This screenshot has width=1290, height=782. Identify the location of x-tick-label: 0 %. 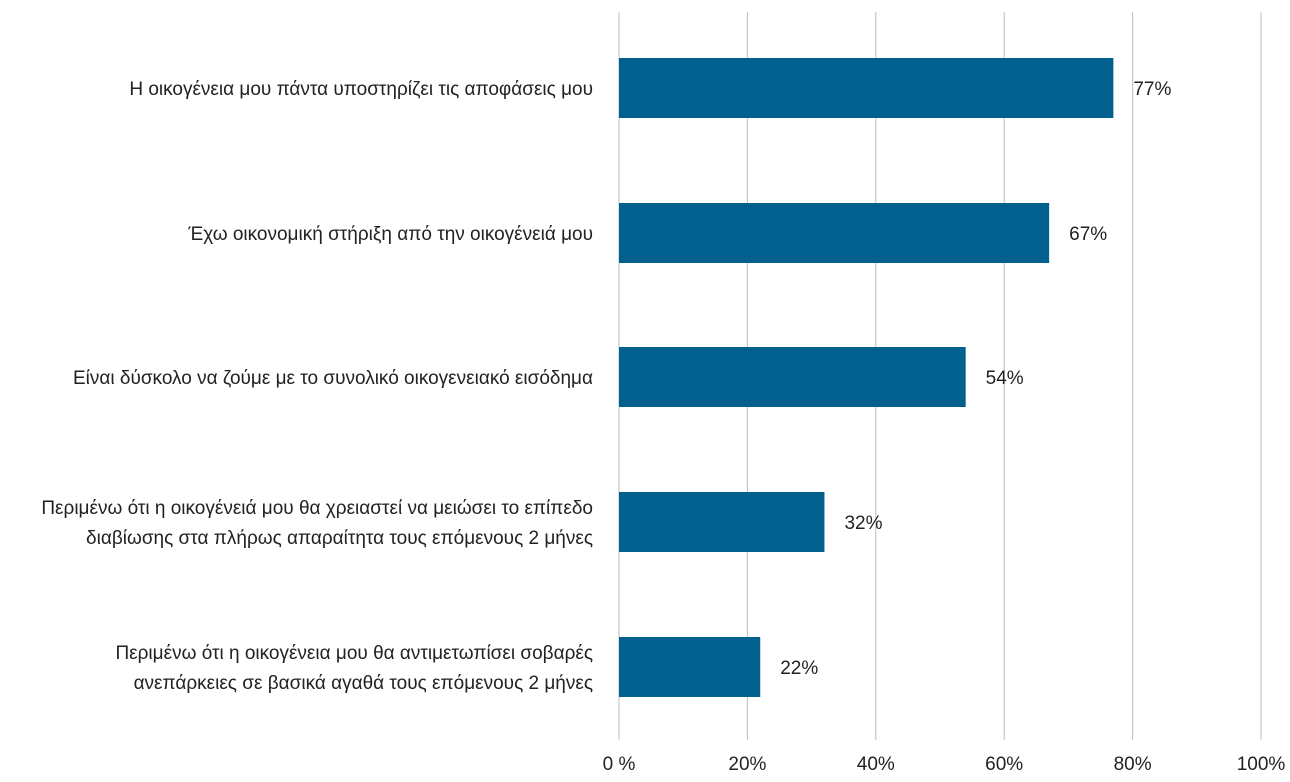
(619, 764).